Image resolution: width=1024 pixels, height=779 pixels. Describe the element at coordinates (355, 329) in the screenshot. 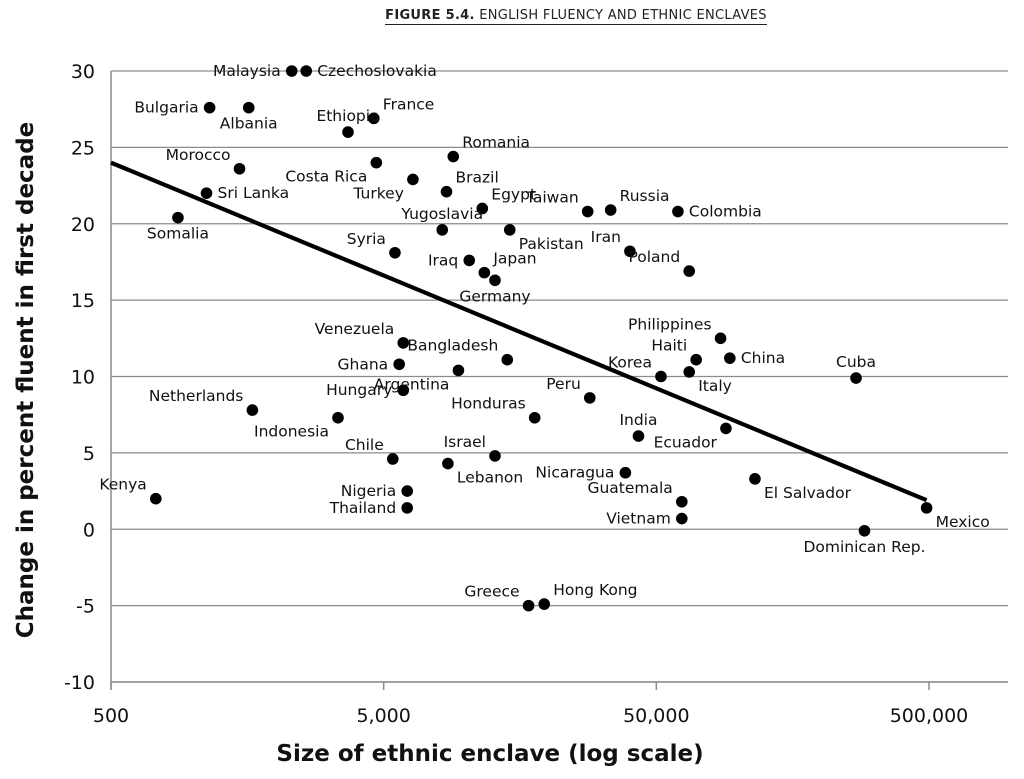

I see `point-label: Venezuela` at that location.